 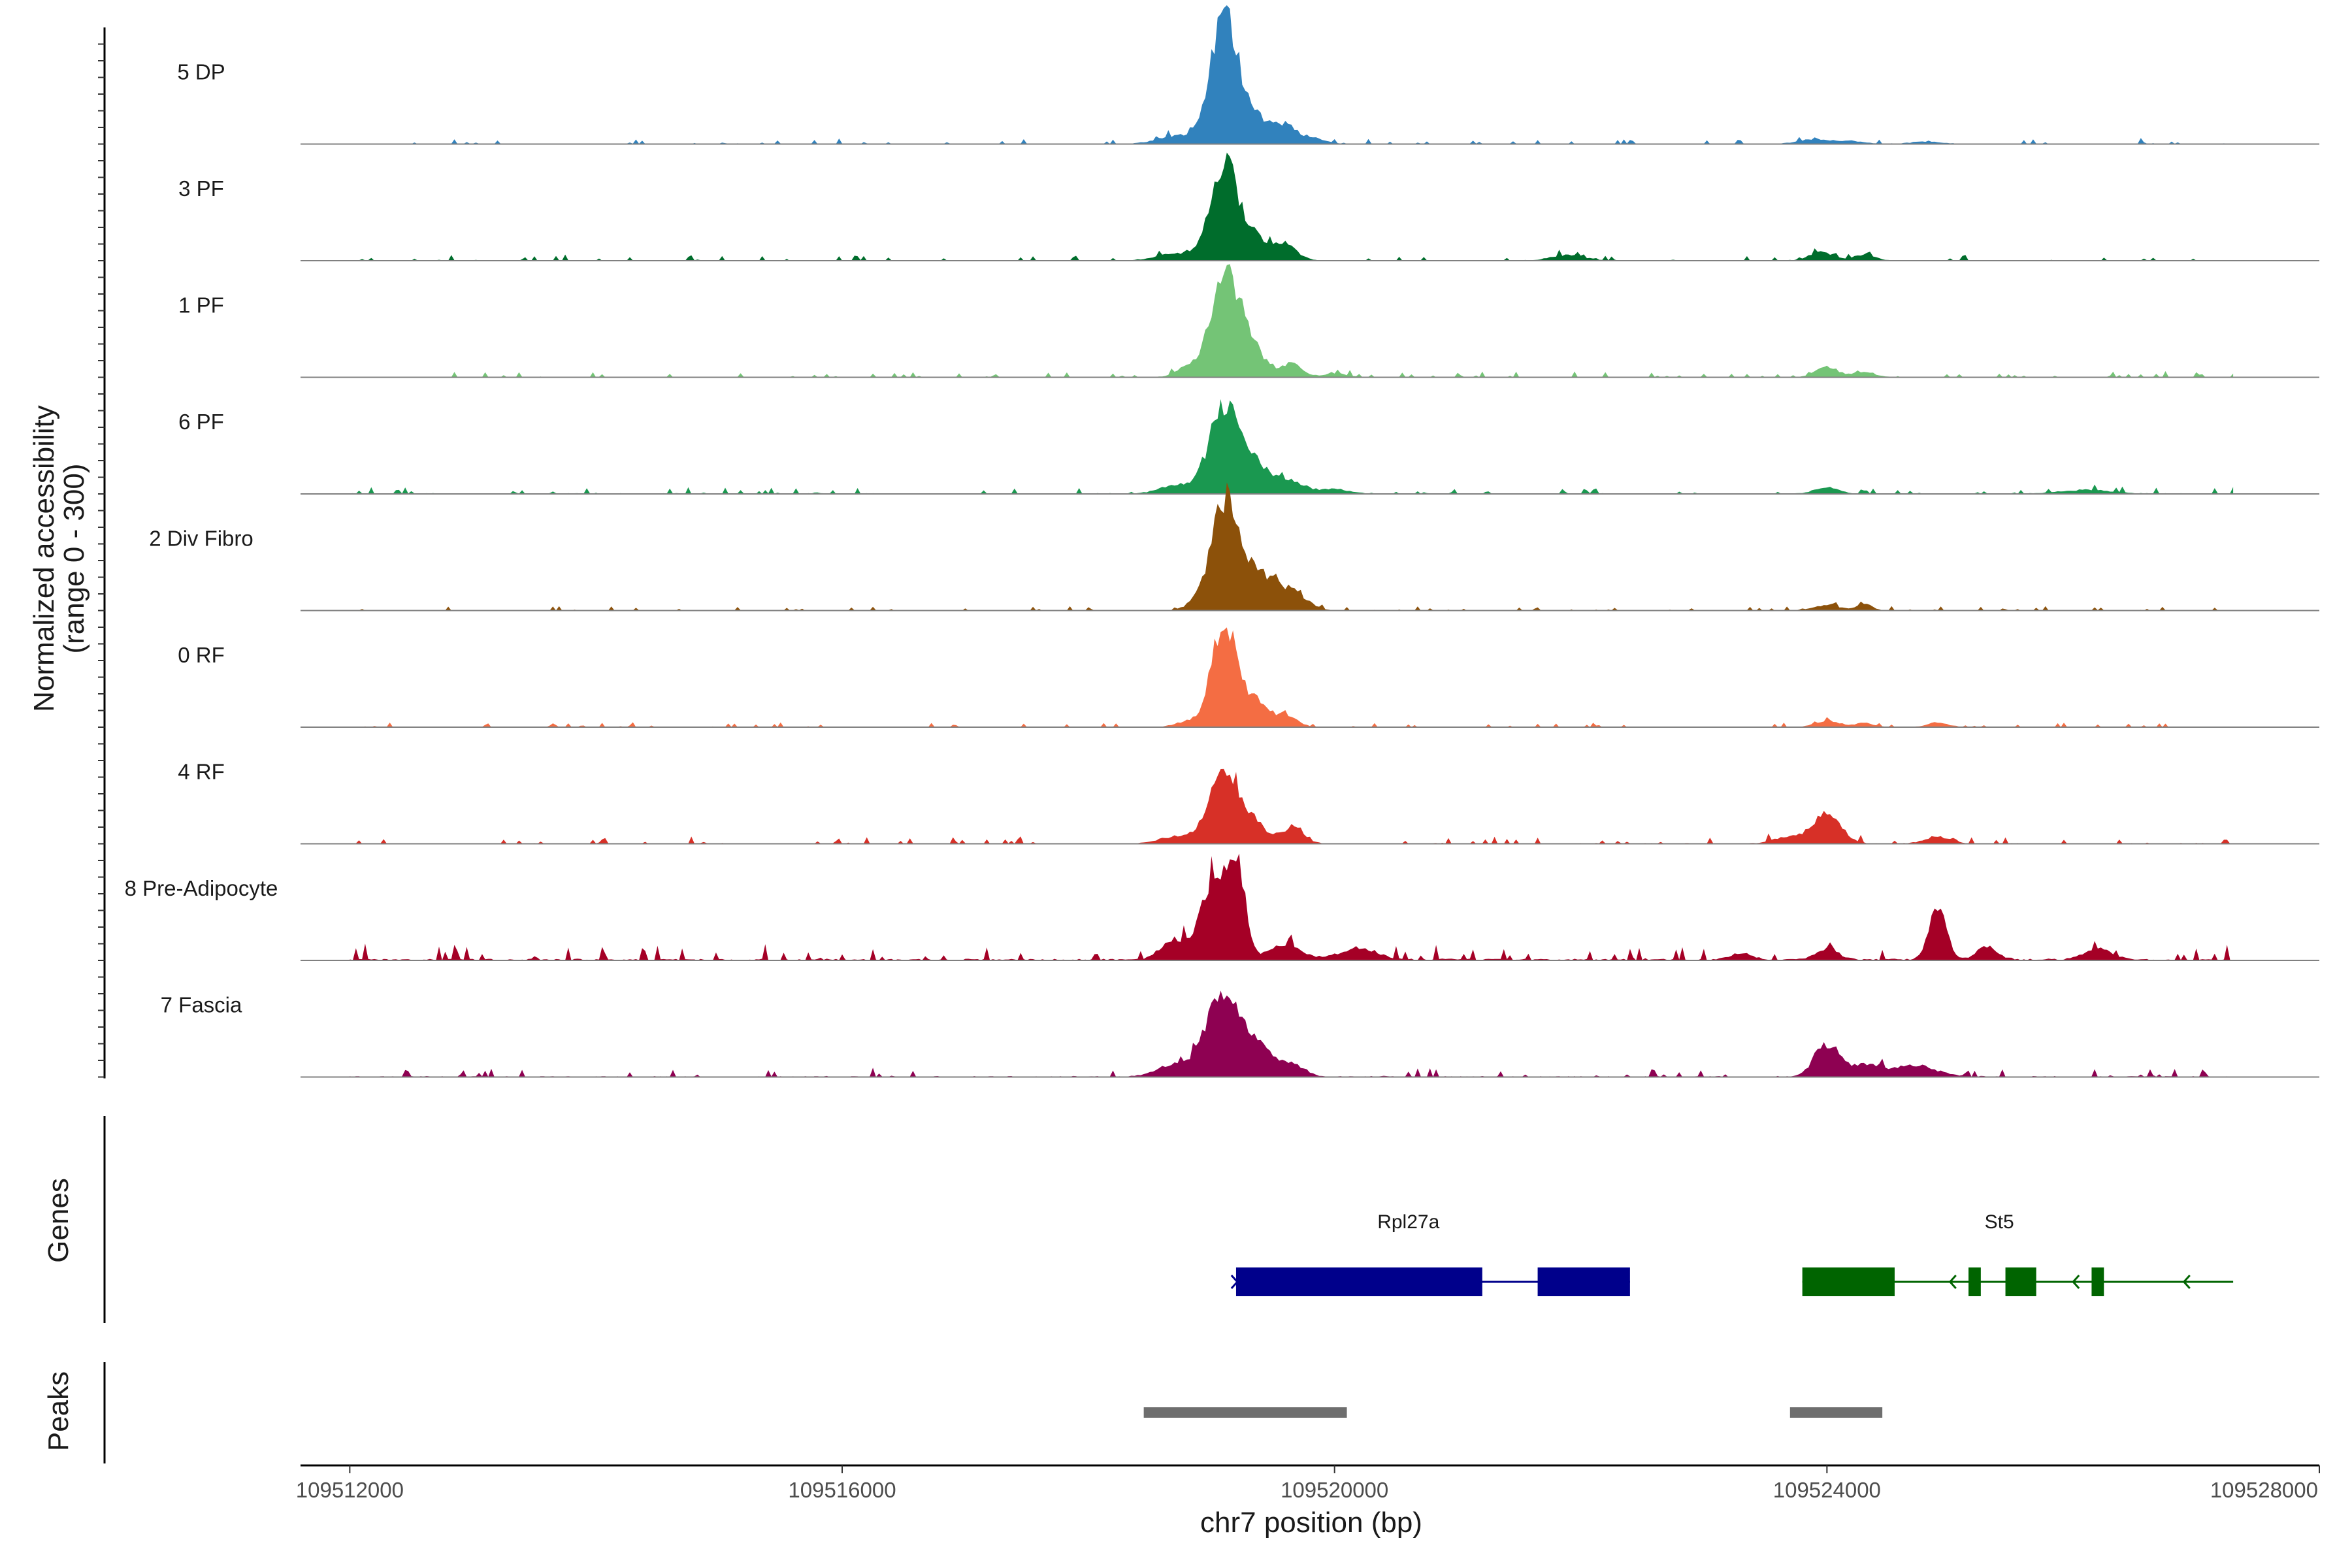 I want to click on gene-label: St5, so click(x=1999, y=1222).